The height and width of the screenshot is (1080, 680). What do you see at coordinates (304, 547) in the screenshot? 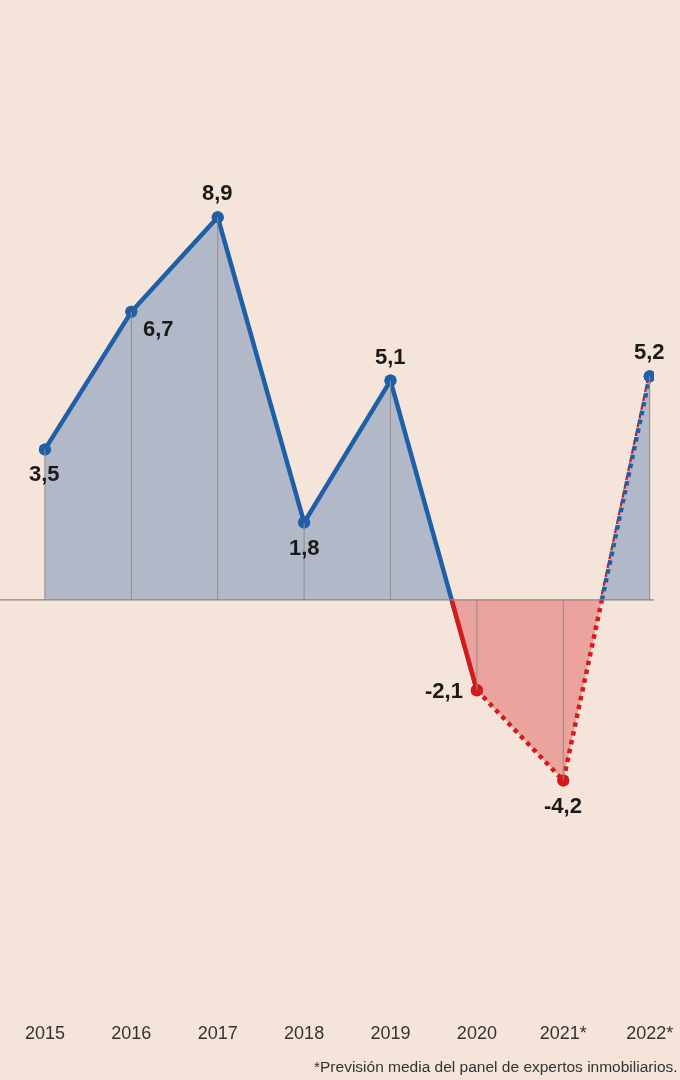
I see `data-label: 1,8` at bounding box center [304, 547].